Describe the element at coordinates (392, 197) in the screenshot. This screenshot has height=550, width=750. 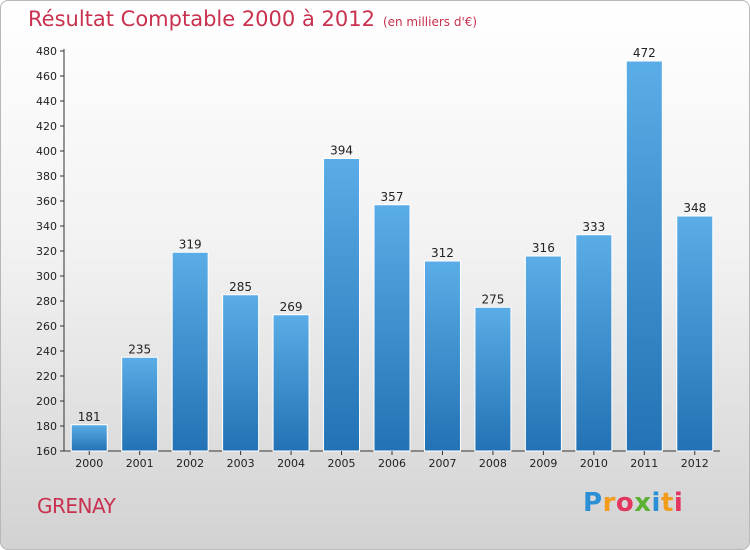
I see `bar-value-label: 357` at that location.